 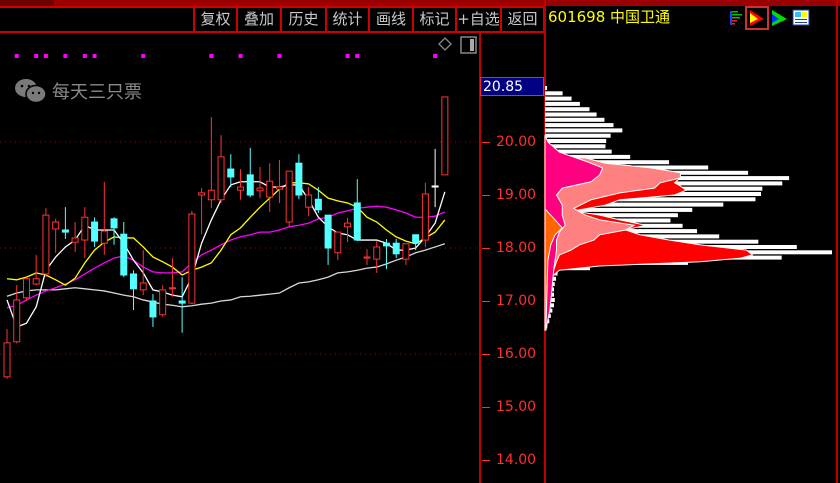 I want to click on draw-line-button: 画线, so click(x=390, y=19).